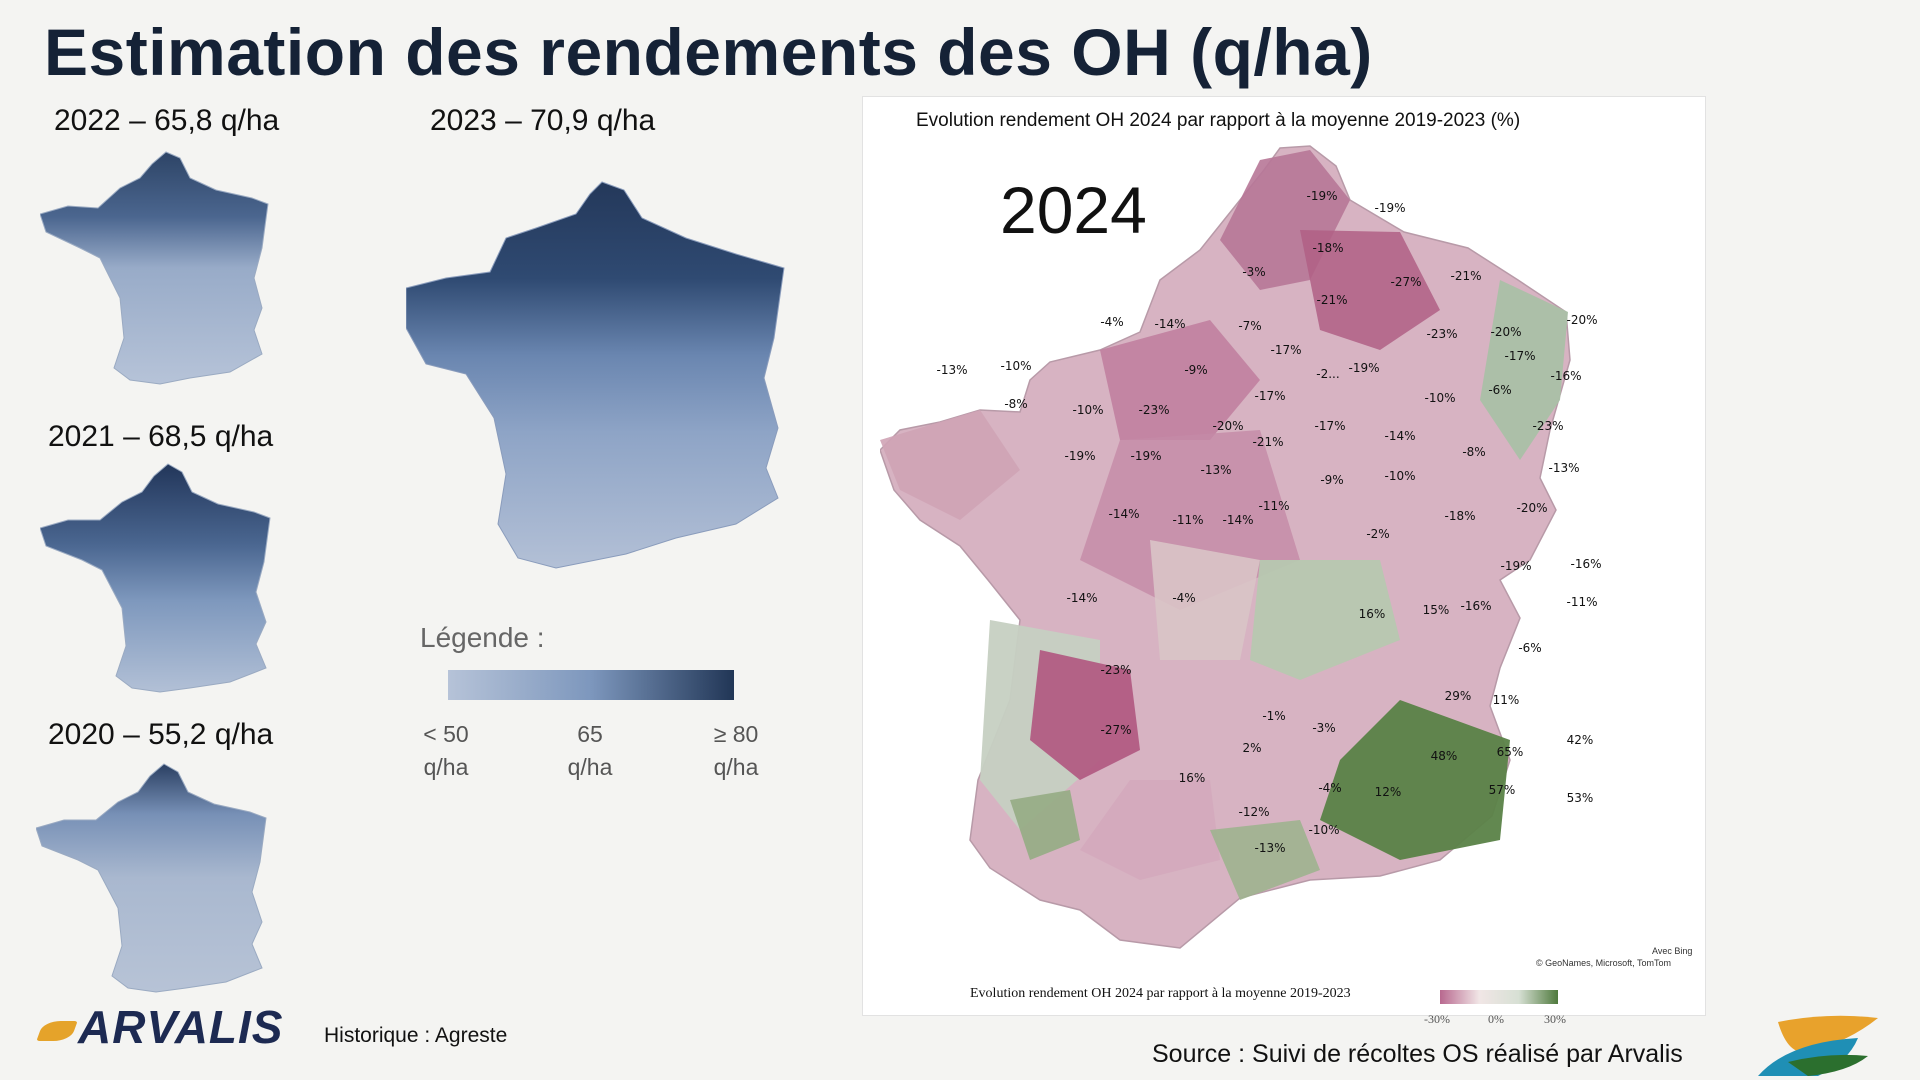 Image resolution: width=1920 pixels, height=1080 pixels. What do you see at coordinates (736, 751) in the screenshot?
I see `legend-tick-high: ≥ 80 q/ha` at bounding box center [736, 751].